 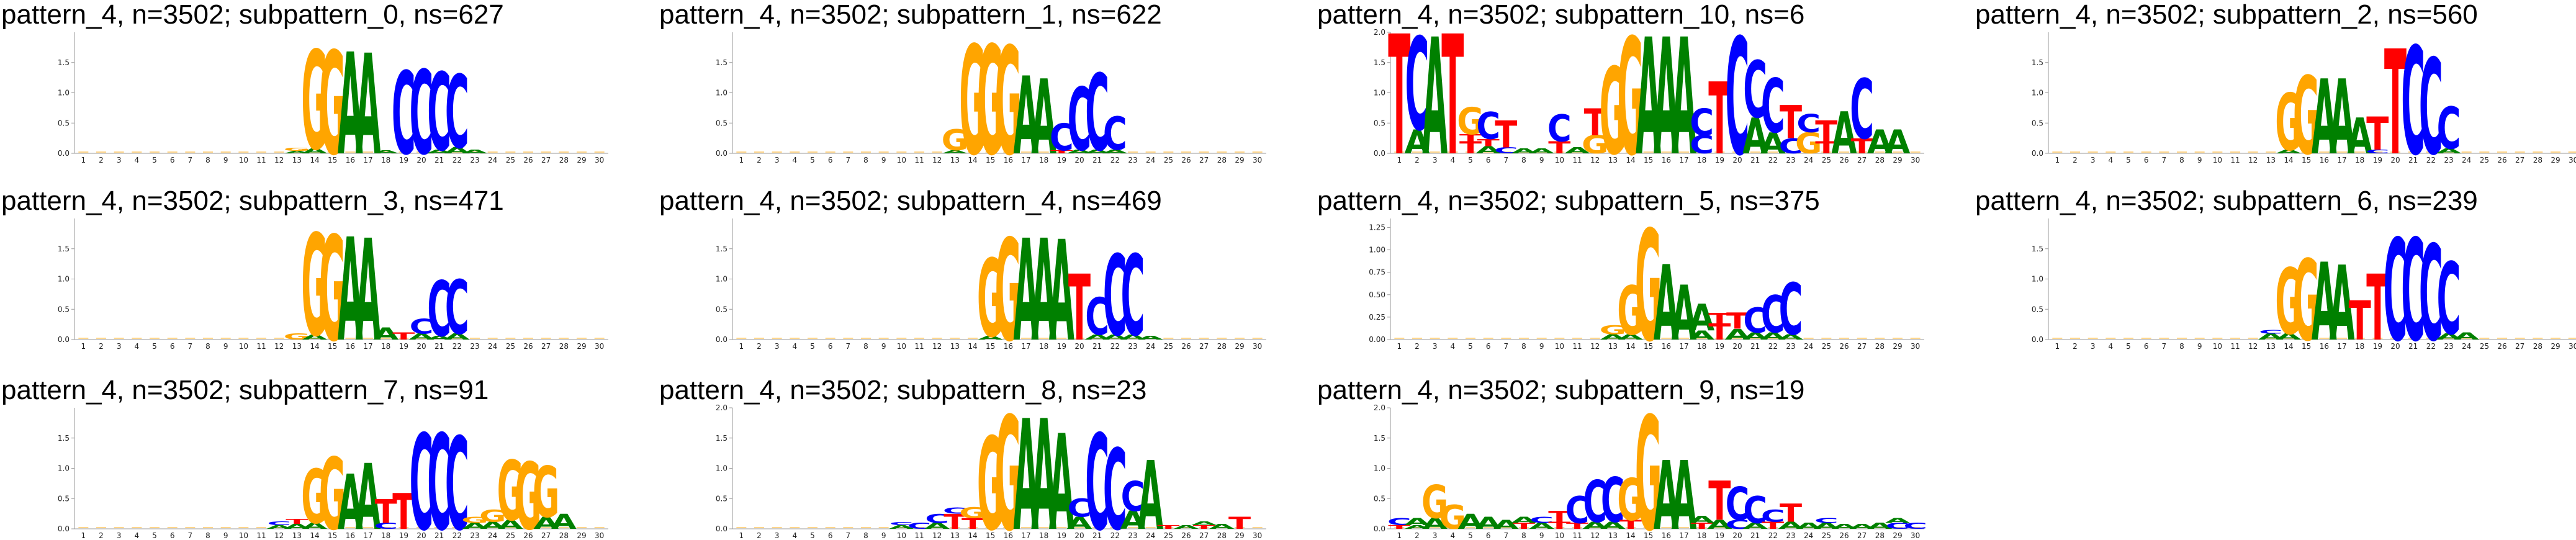 I want to click on x-tick-label: 22, so click(x=1773, y=160).